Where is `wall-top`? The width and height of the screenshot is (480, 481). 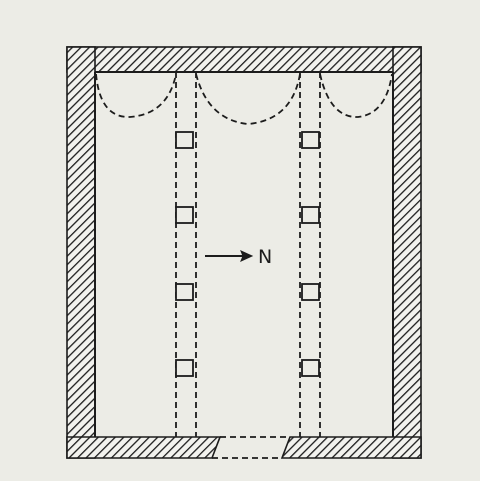
wall-top is located at coordinates (244, 59).